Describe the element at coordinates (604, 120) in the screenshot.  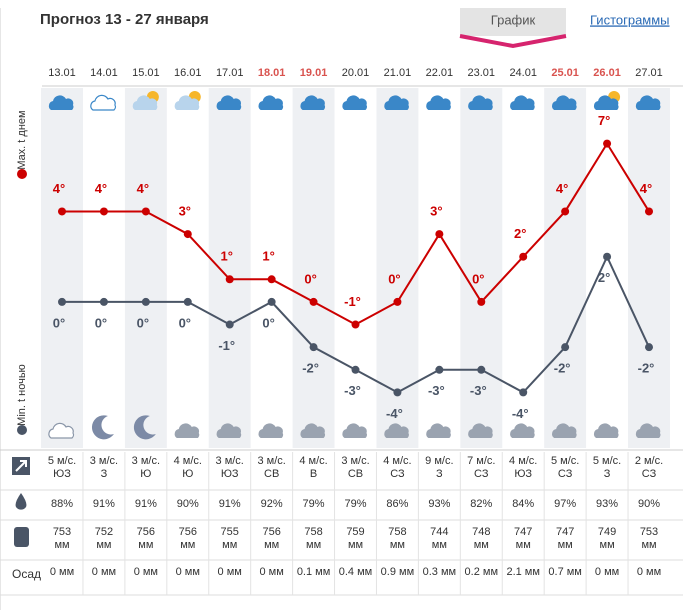
I see `value-label: 7°` at that location.